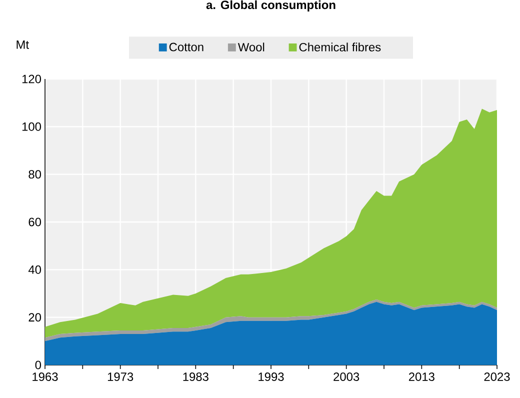  I want to click on x-tick-label: 1983, so click(195, 376).